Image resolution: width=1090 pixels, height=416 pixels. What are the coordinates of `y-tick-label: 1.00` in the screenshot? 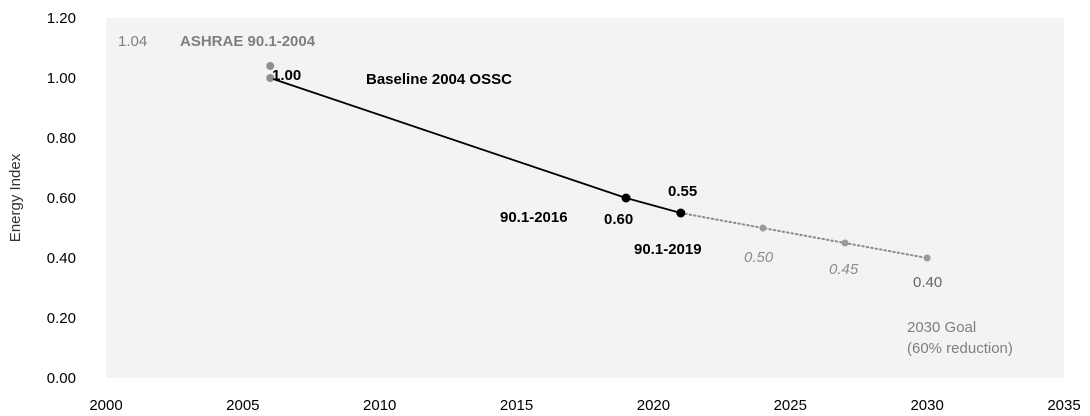 It's located at (61, 78).